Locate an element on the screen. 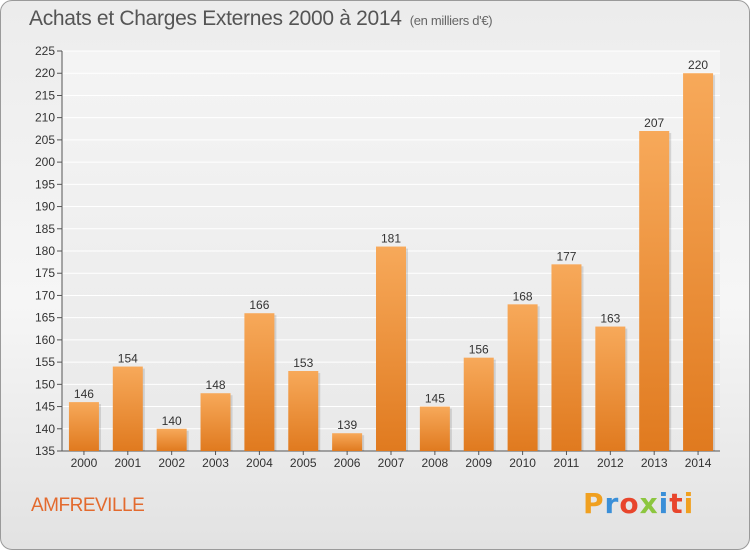  y-tick-label: 145 is located at coordinates (45, 407).